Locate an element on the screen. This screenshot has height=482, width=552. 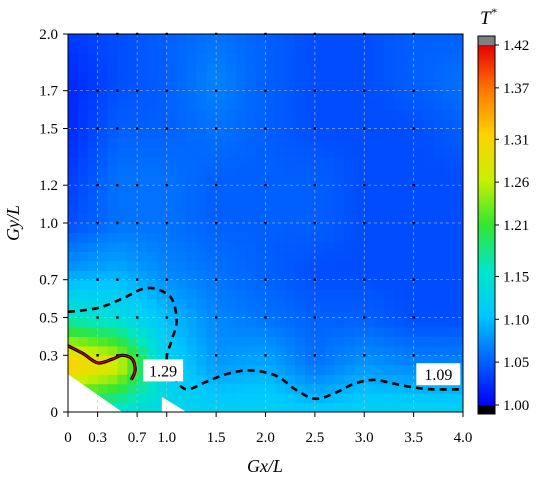
y-tick-label: 1.5 is located at coordinates (48, 130).